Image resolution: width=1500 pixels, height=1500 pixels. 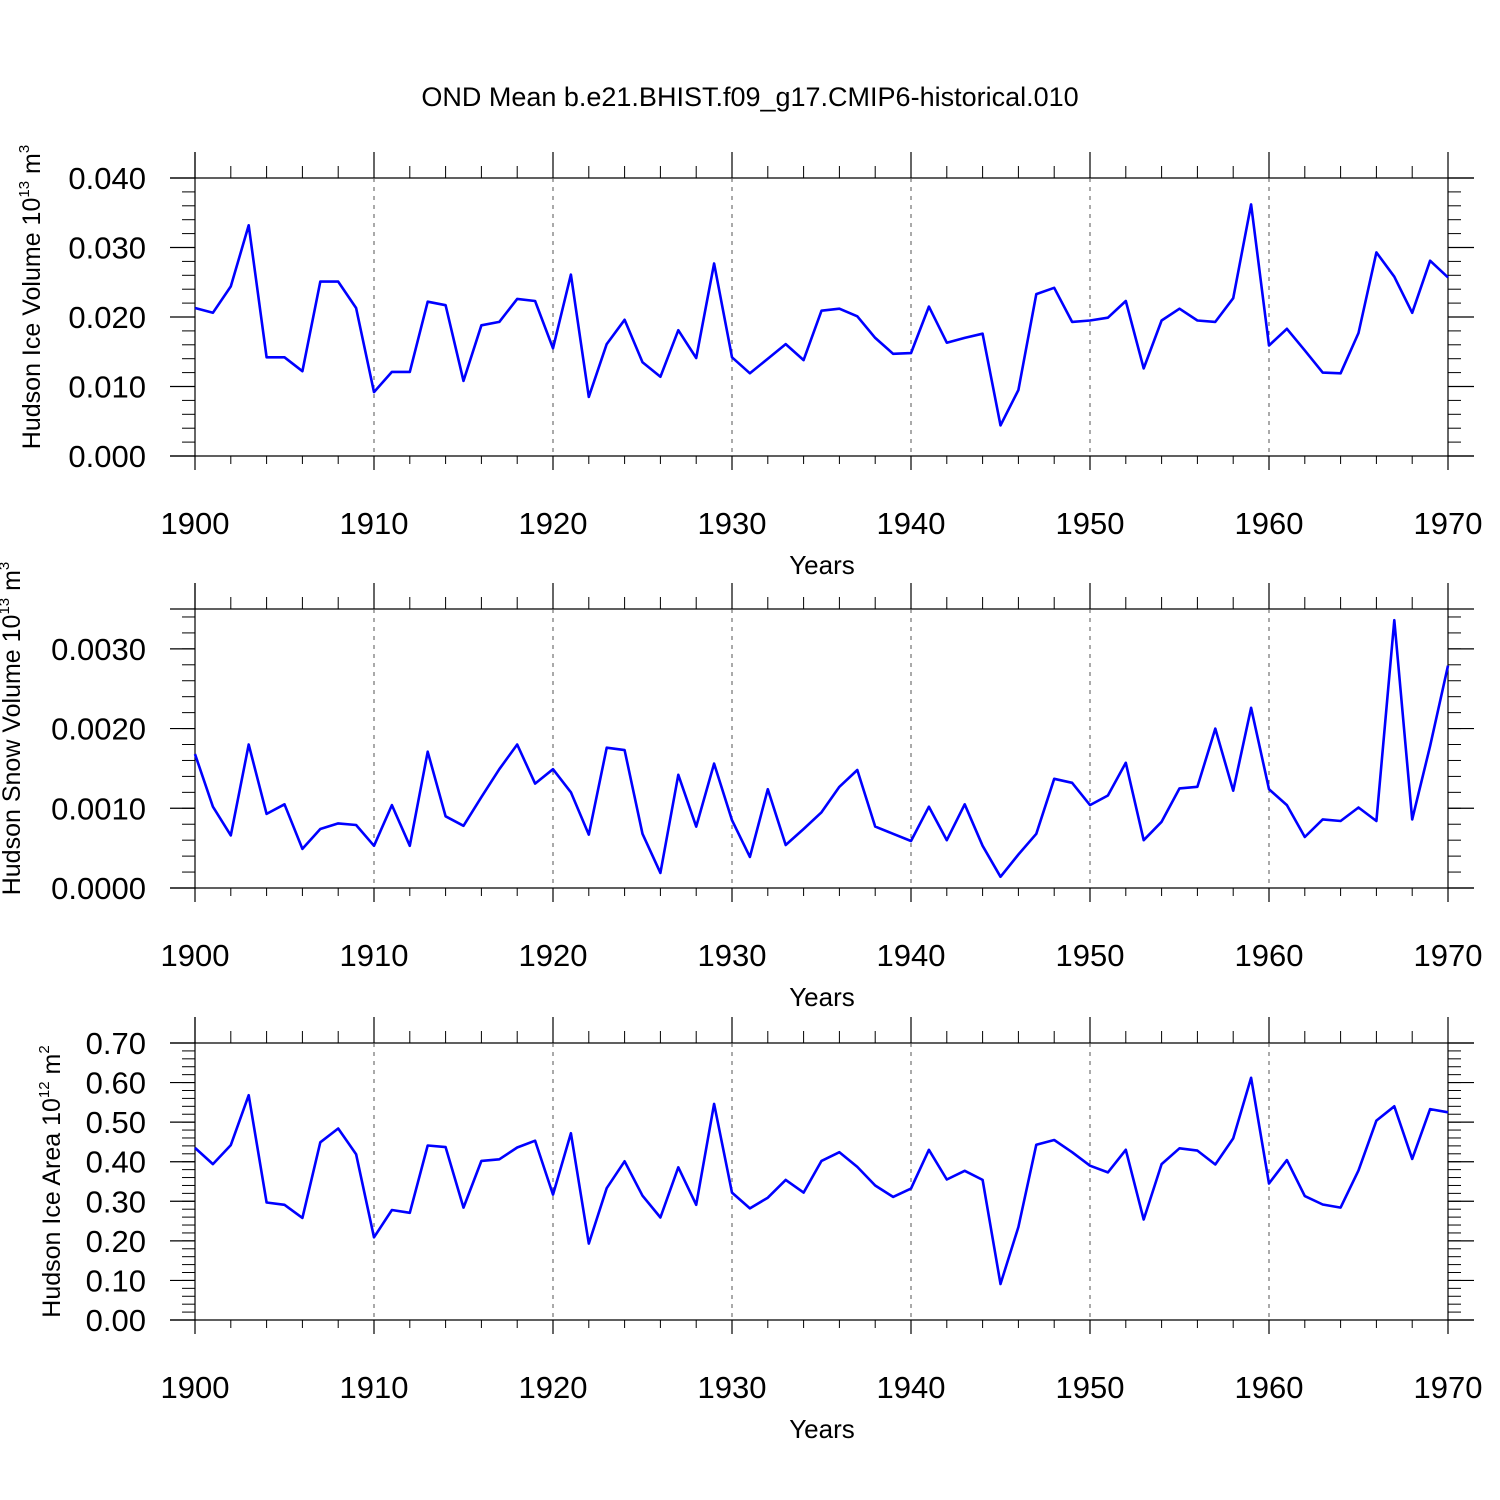 What do you see at coordinates (116, 1043) in the screenshot?
I see `y-tick-label: 0.70` at bounding box center [116, 1043].